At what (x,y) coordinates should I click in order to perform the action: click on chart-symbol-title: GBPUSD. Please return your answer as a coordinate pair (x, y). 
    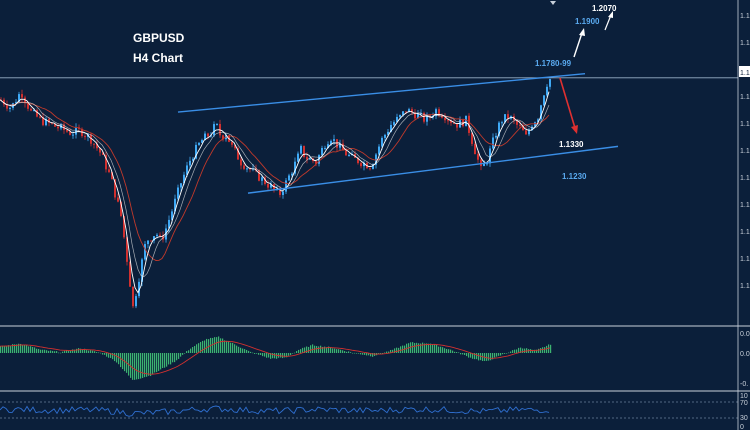
    Looking at the image, I should click on (159, 38).